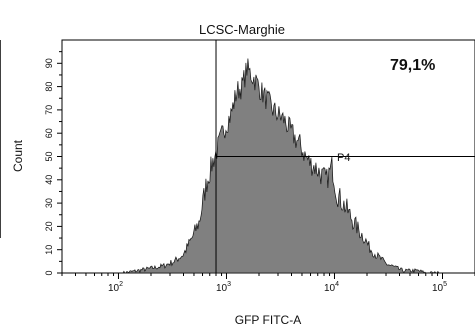 Image resolution: width=475 pixels, height=328 pixels. Describe the element at coordinates (49, 272) in the screenshot. I see `y-tick-label: 0` at that location.